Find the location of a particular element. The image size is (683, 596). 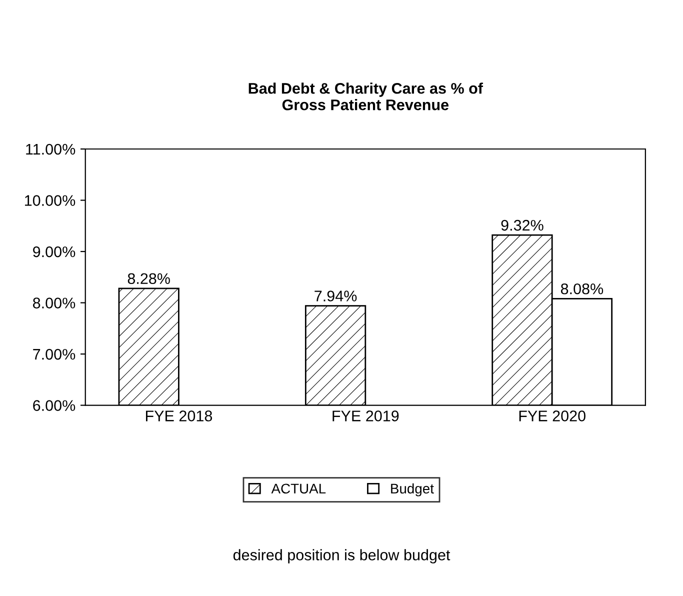

y-tick-label: 8.00% is located at coordinates (54, 303).